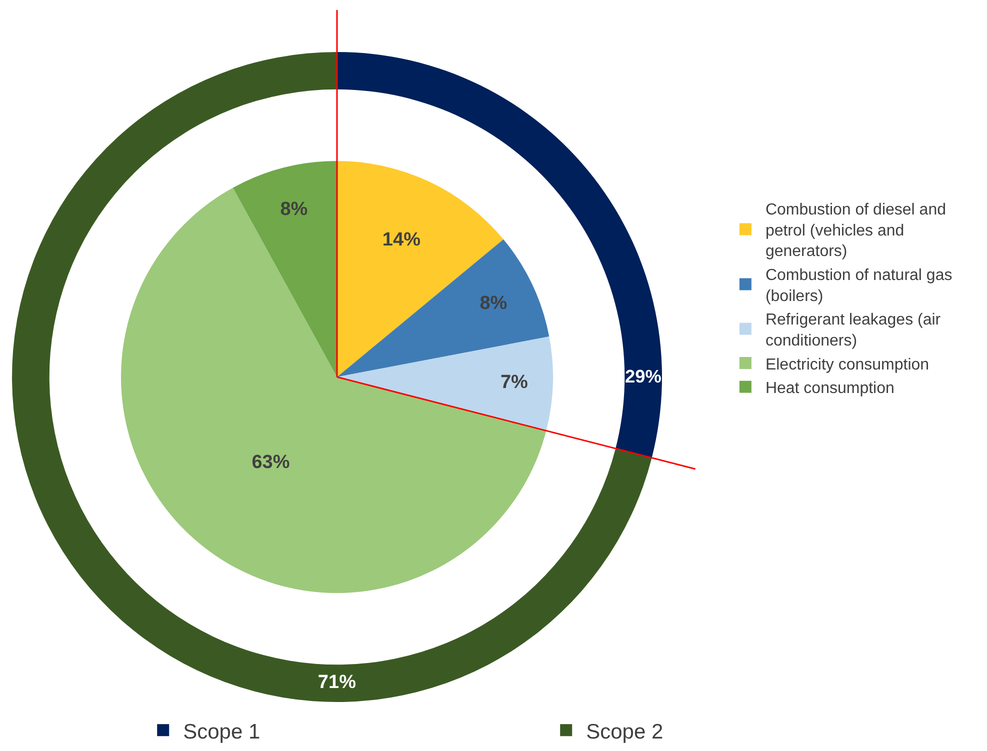 This screenshot has height=751, width=987. What do you see at coordinates (858, 286) in the screenshot?
I see `legend-label: Combustion of natural gas (boilers)` at bounding box center [858, 286].